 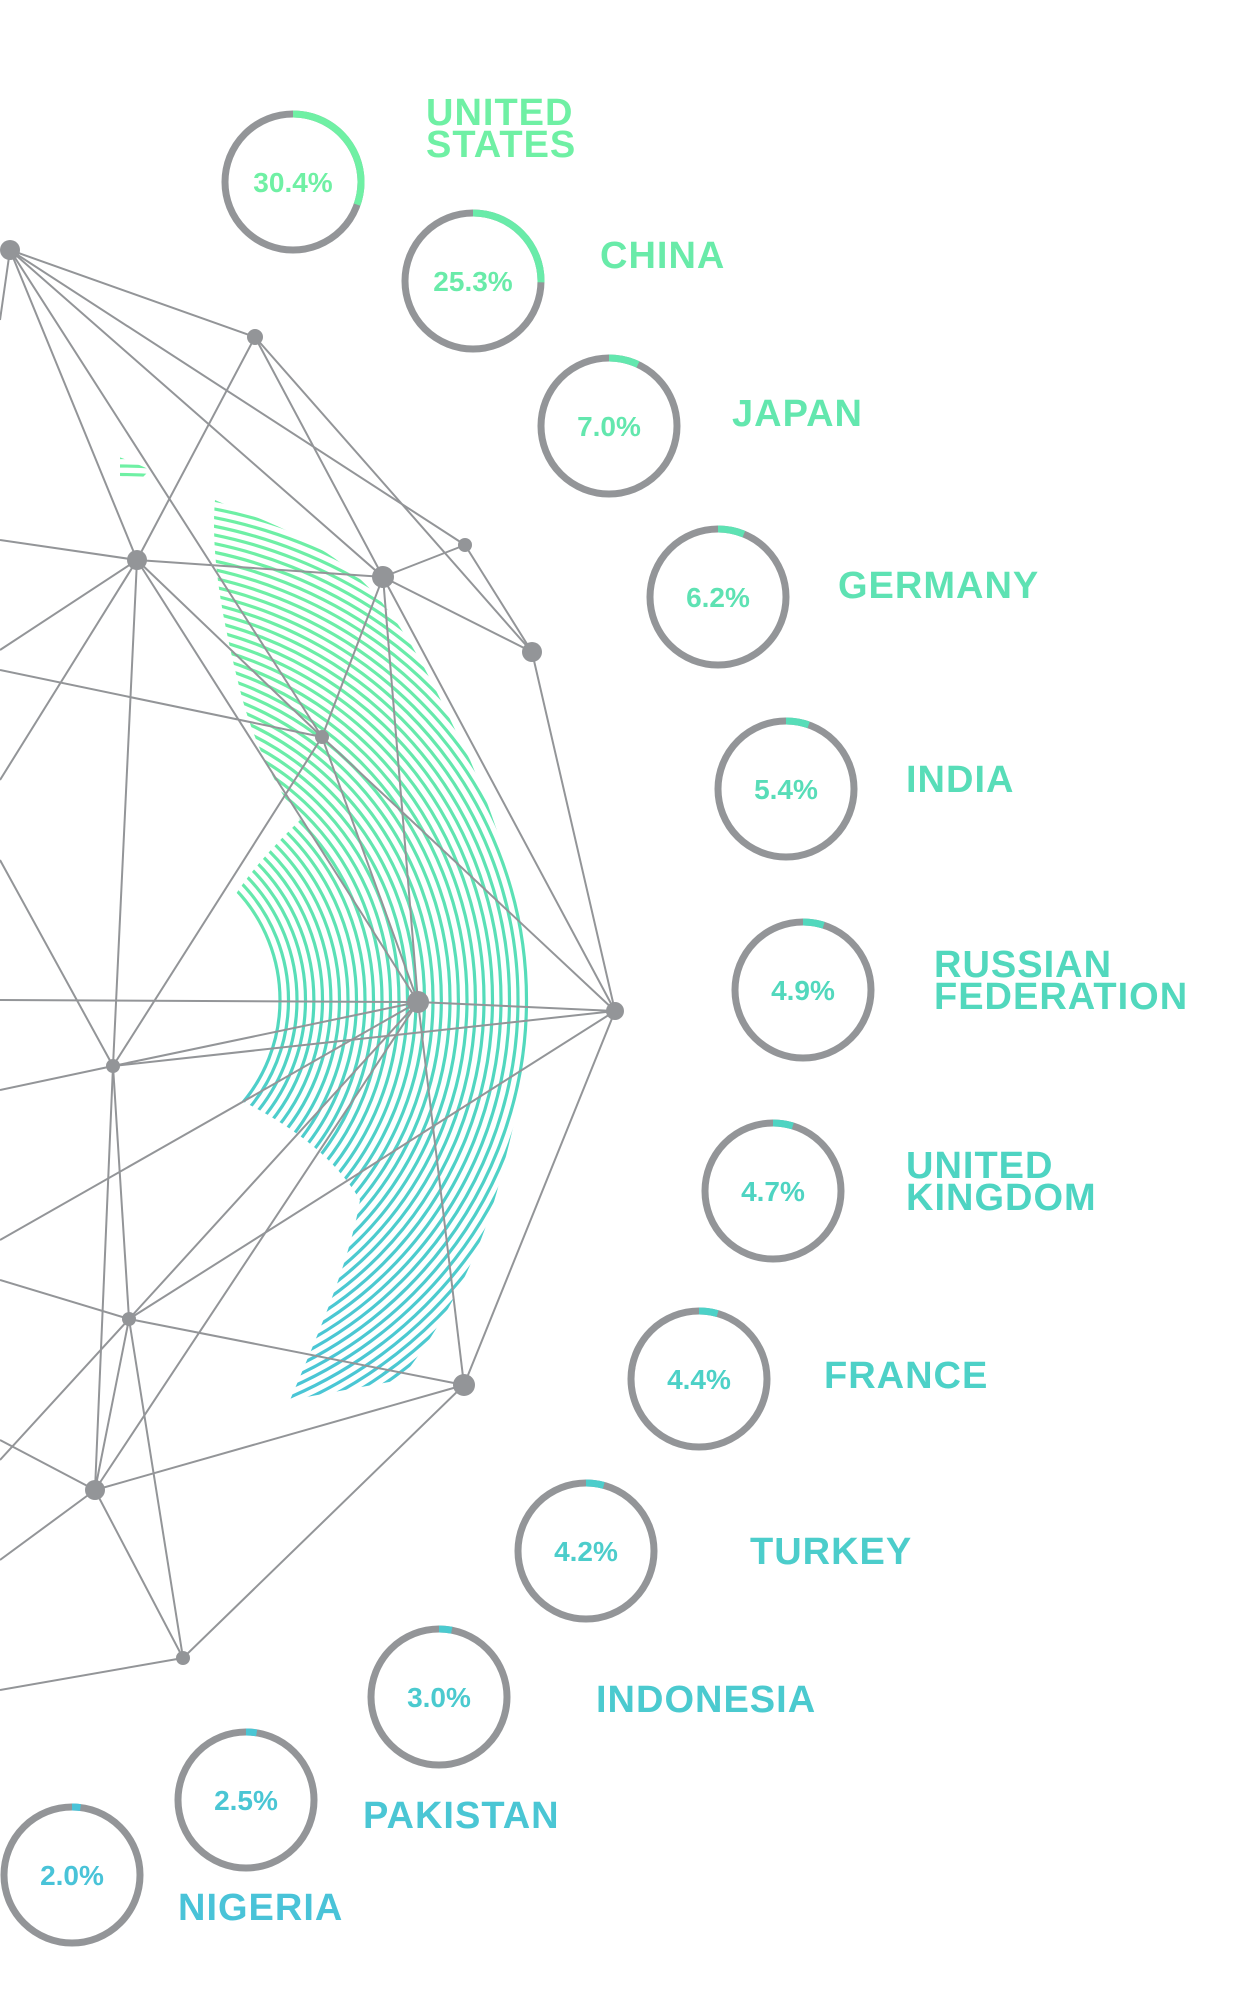 I want to click on percentage-label: 2.5%, so click(x=246, y=1800).